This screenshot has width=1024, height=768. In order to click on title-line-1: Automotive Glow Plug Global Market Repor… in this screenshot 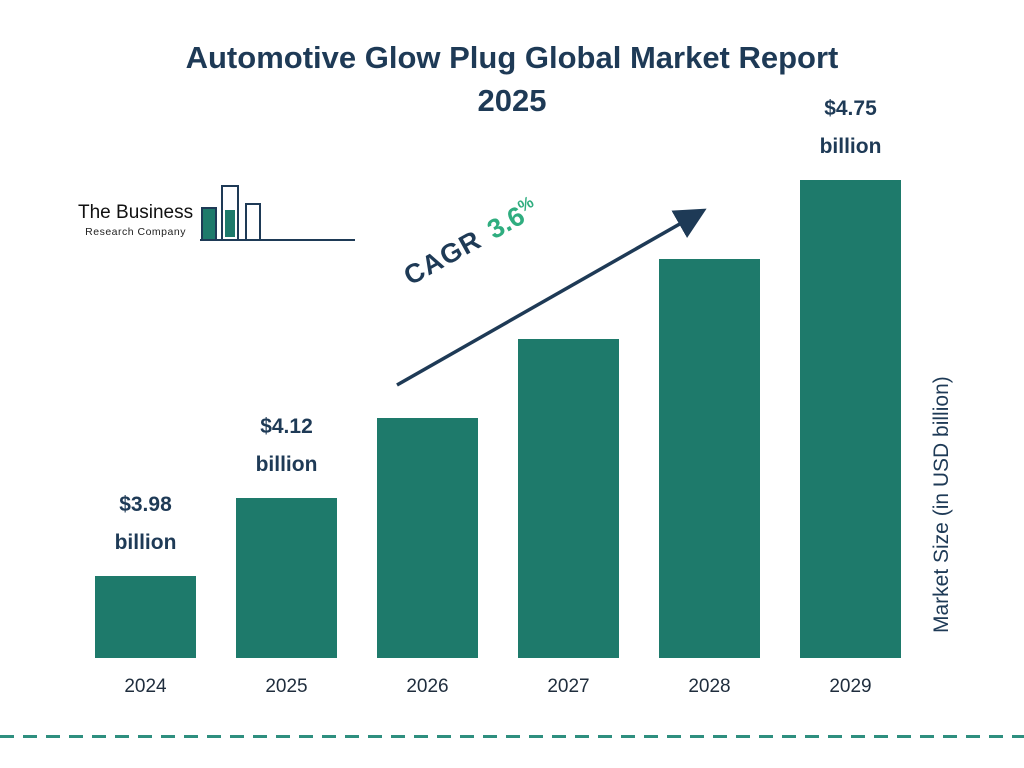, I will do `click(512, 57)`.